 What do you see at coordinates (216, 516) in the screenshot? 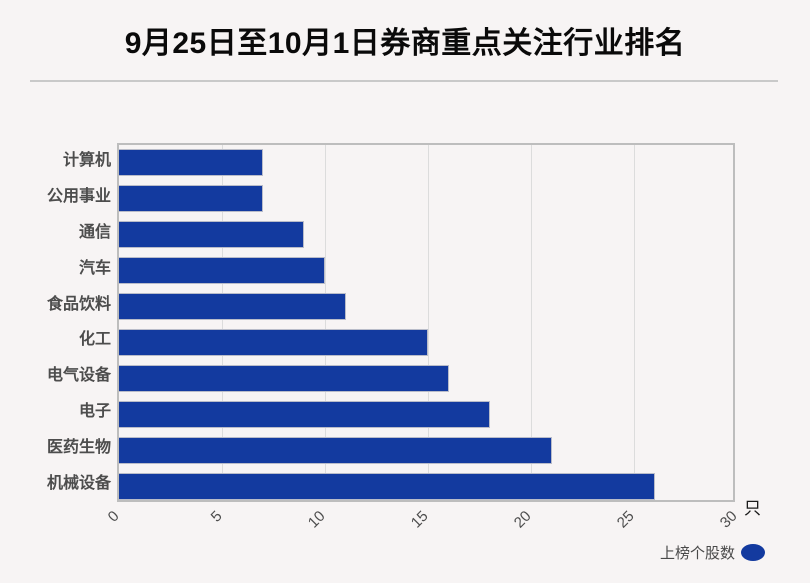
I see `x-tick-label-5: 5` at bounding box center [216, 516].